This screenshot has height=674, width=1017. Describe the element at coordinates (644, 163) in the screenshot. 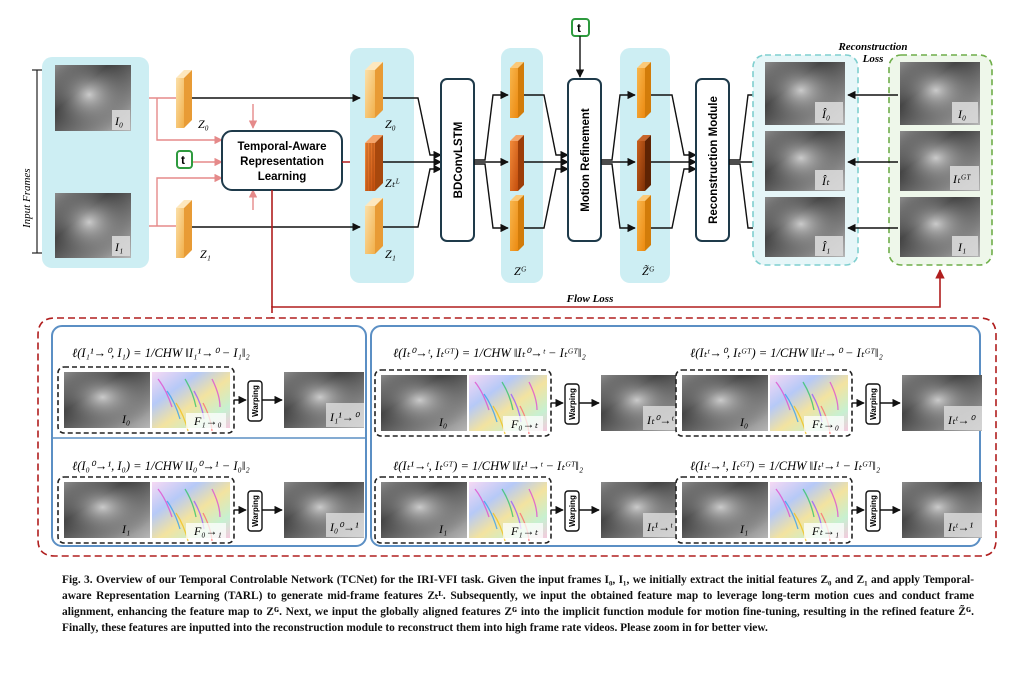

I see `zg-tilde-mid-cube` at that location.